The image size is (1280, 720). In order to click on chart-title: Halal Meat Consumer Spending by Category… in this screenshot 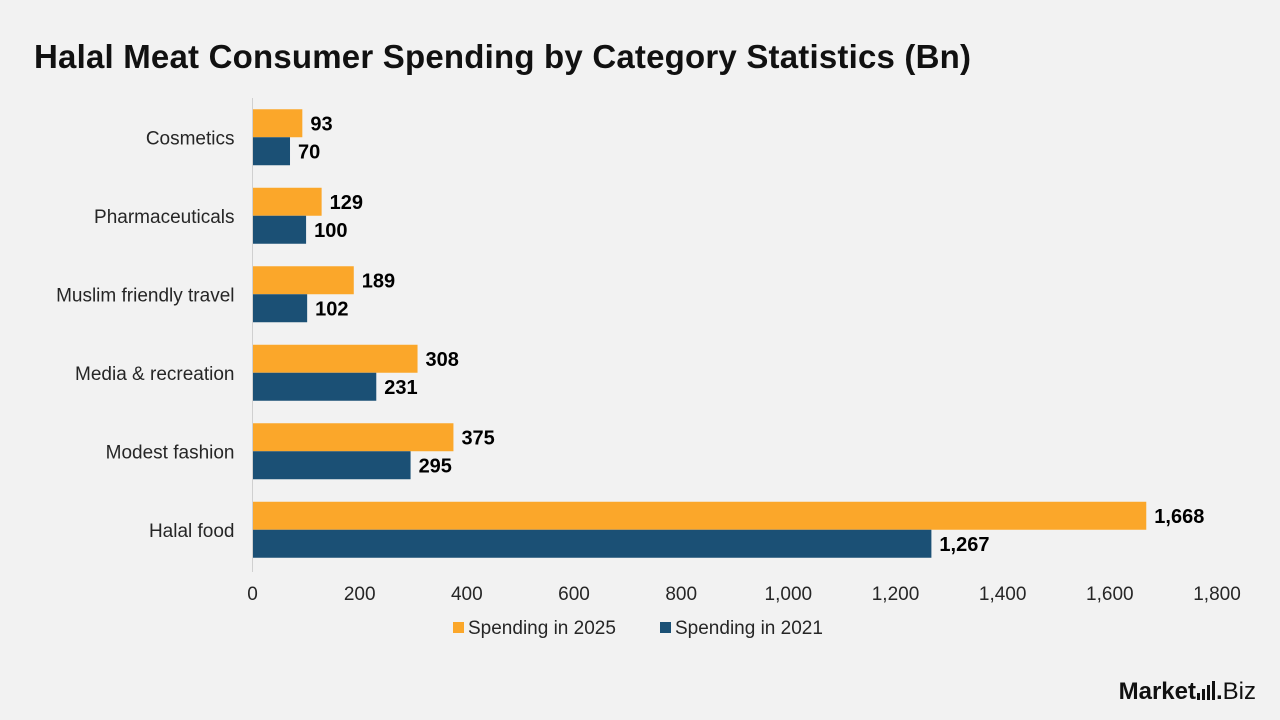, I will do `click(503, 56)`.